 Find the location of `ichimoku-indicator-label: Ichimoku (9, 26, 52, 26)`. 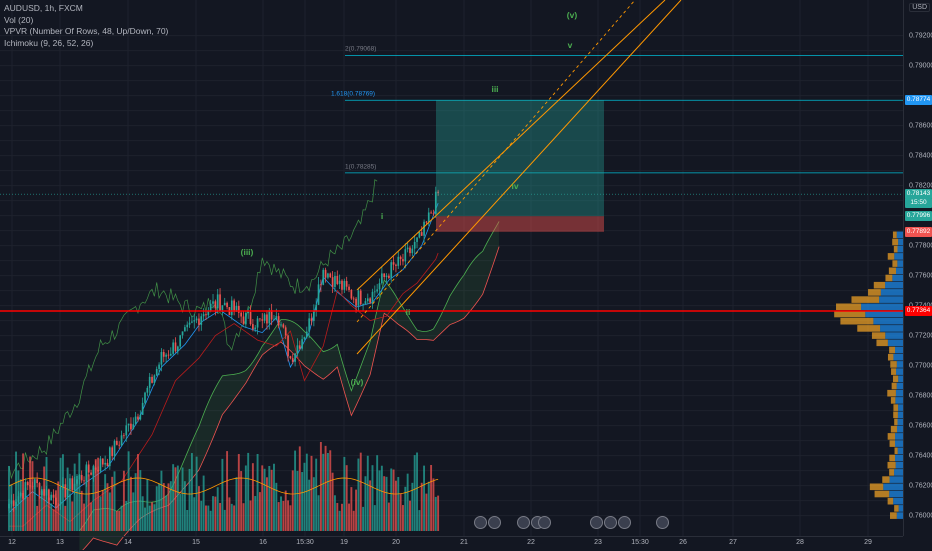

ichimoku-indicator-label: Ichimoku (9, 26, 52, 26) is located at coordinates (49, 42).